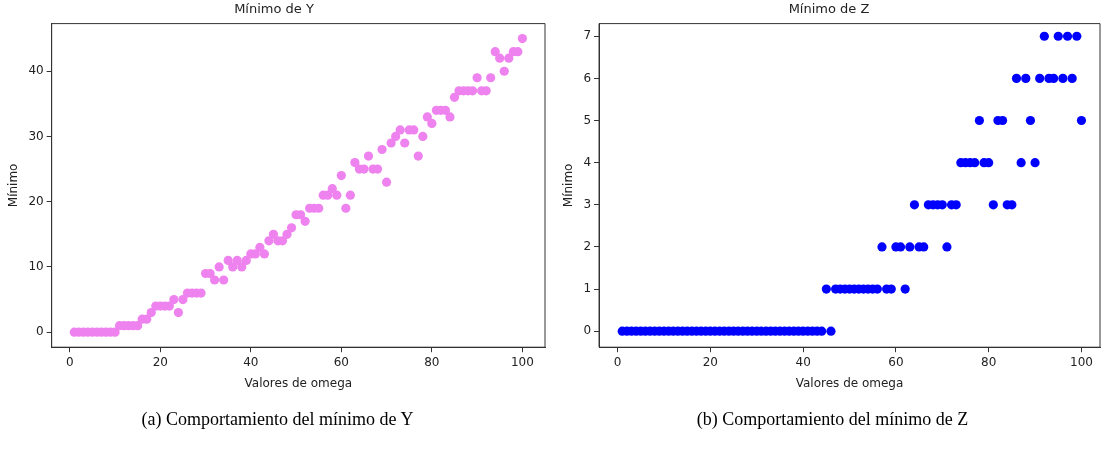  Describe the element at coordinates (832, 419) in the screenshot. I see `text: (b) Comportamiento del mínimo de Z` at that location.